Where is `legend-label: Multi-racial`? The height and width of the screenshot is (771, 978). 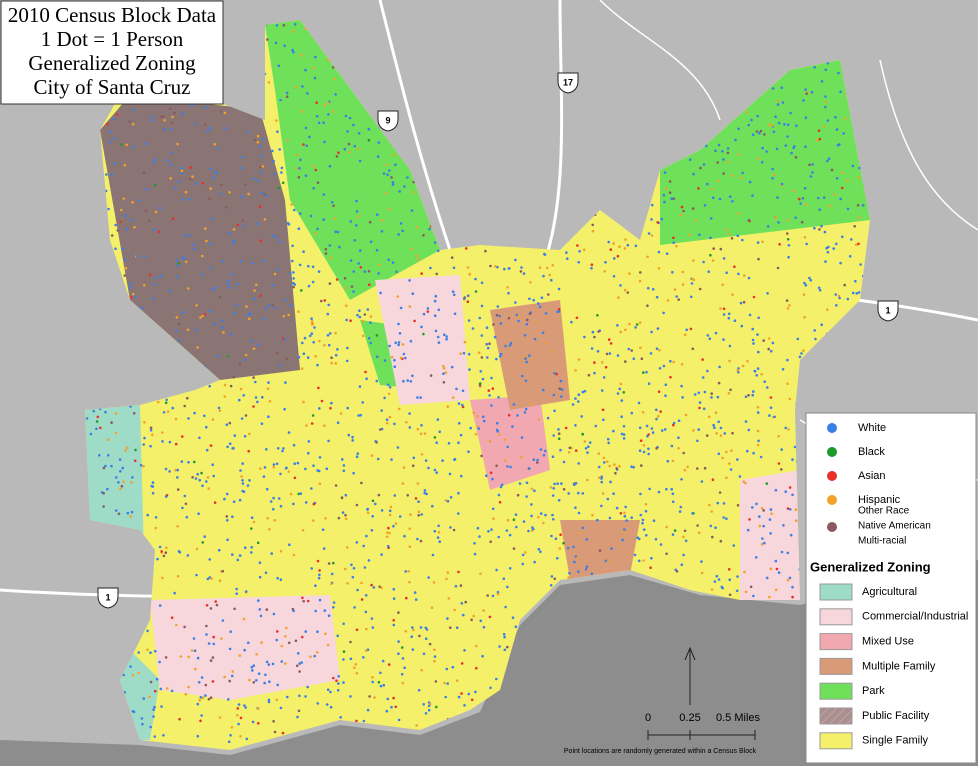
legend-label: Multi-racial is located at coordinates (882, 541).